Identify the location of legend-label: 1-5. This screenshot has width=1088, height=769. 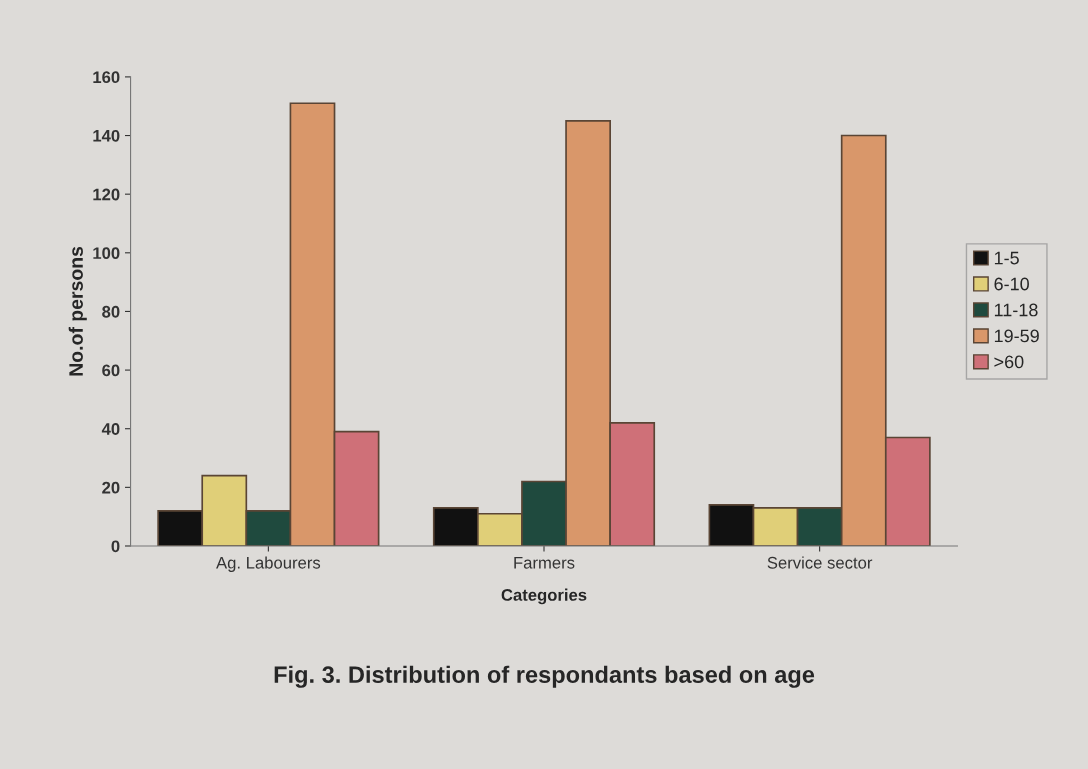
(1006, 258).